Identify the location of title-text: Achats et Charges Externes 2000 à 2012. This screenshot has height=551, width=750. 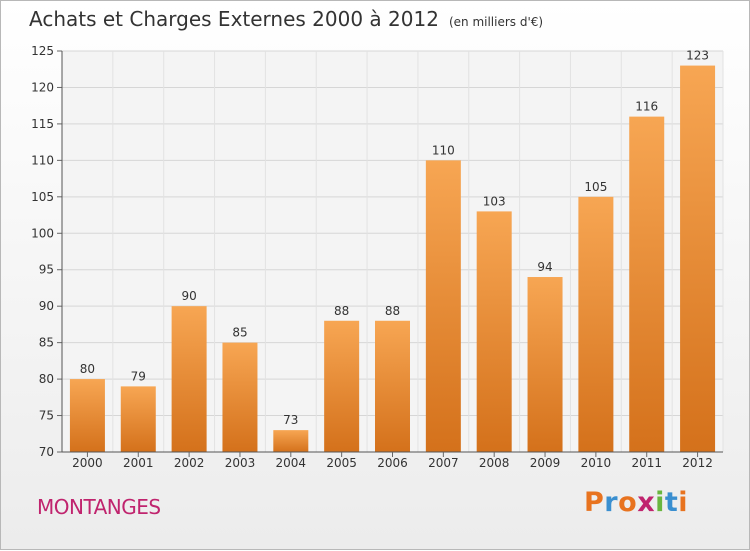
(234, 19).